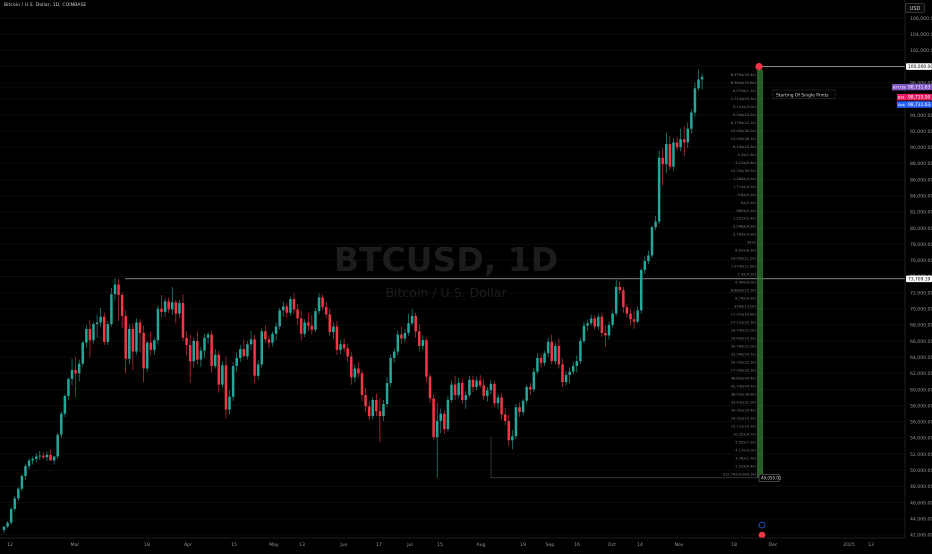  What do you see at coordinates (759, 66) in the screenshot?
I see `alert-marker` at bounding box center [759, 66].